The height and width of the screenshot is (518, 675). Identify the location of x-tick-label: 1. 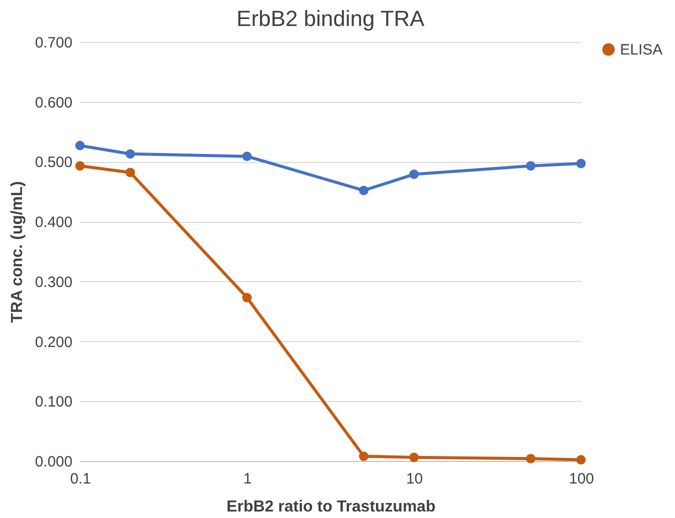
(247, 479).